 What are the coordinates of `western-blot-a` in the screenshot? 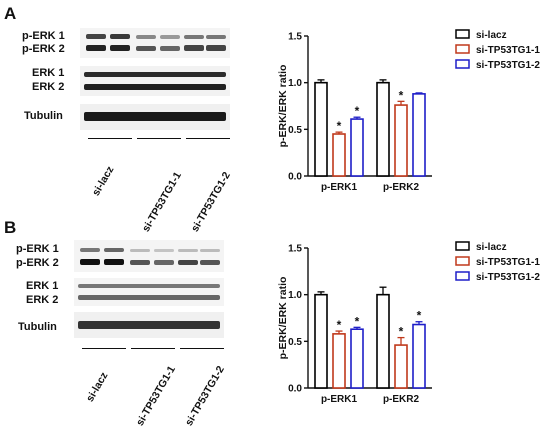 It's located at (155, 78).